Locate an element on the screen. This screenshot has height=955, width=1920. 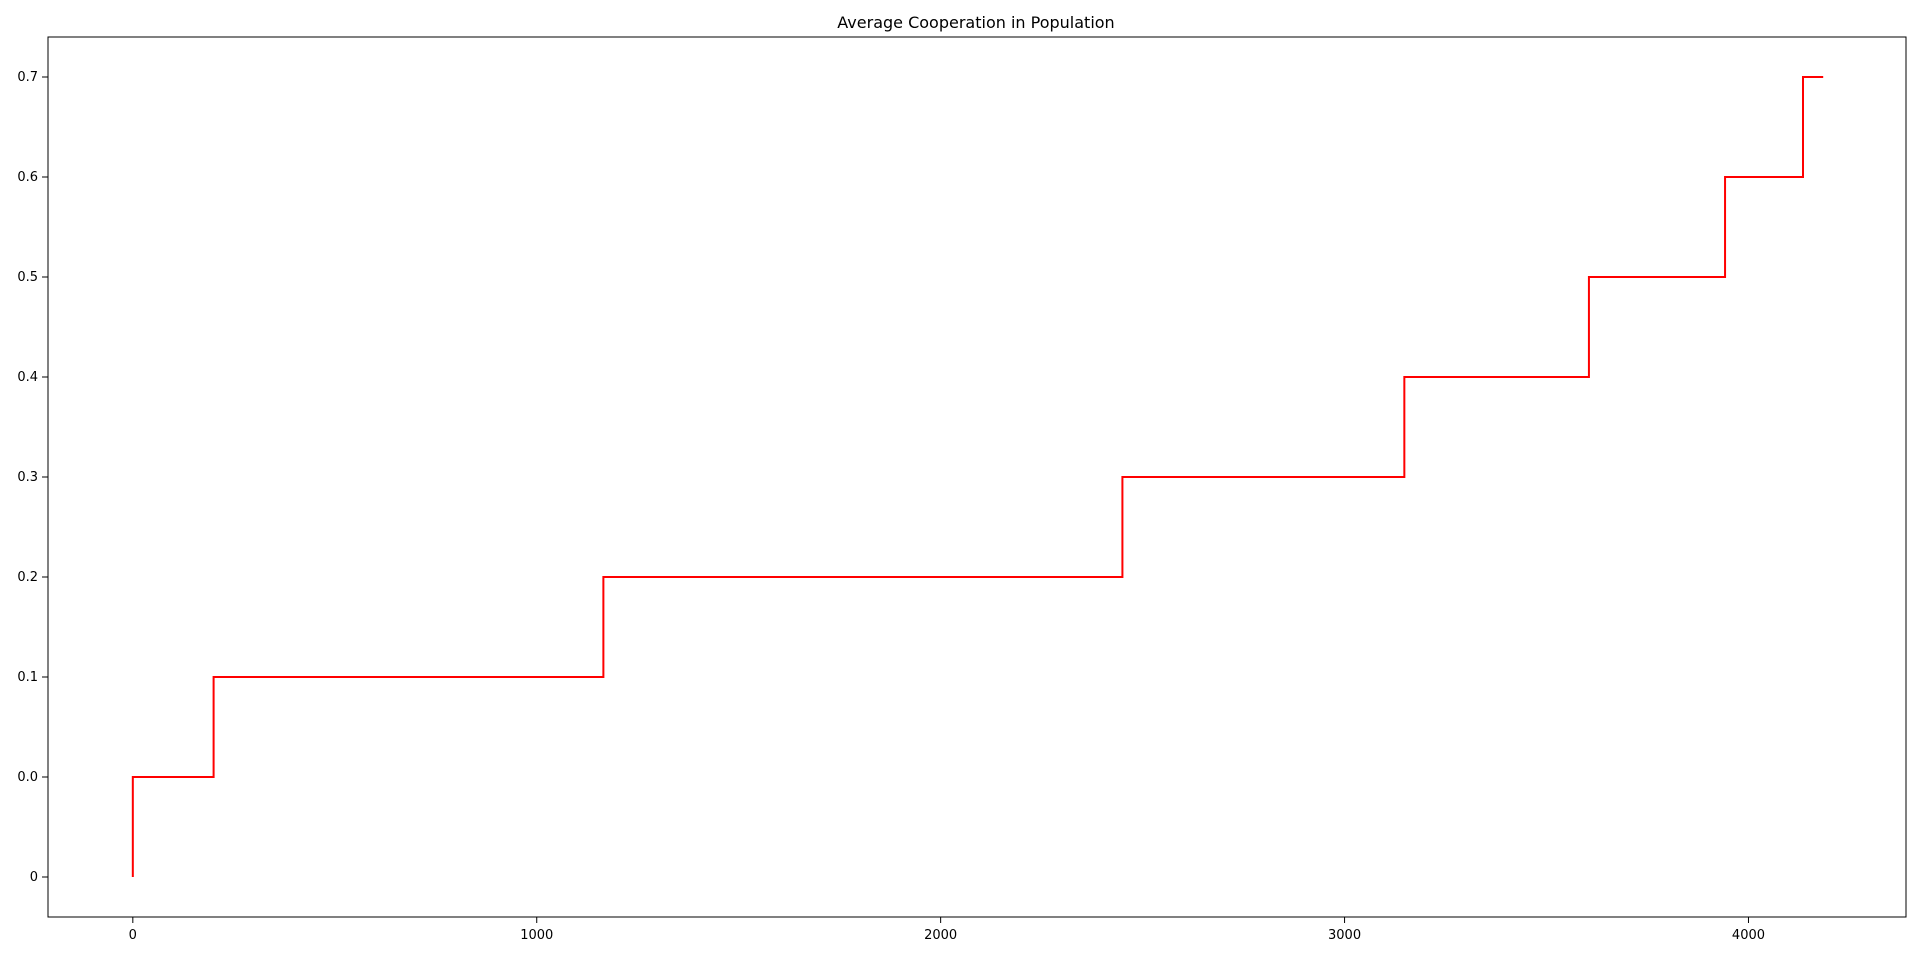
x-tick-label: 0 is located at coordinates (133, 935).